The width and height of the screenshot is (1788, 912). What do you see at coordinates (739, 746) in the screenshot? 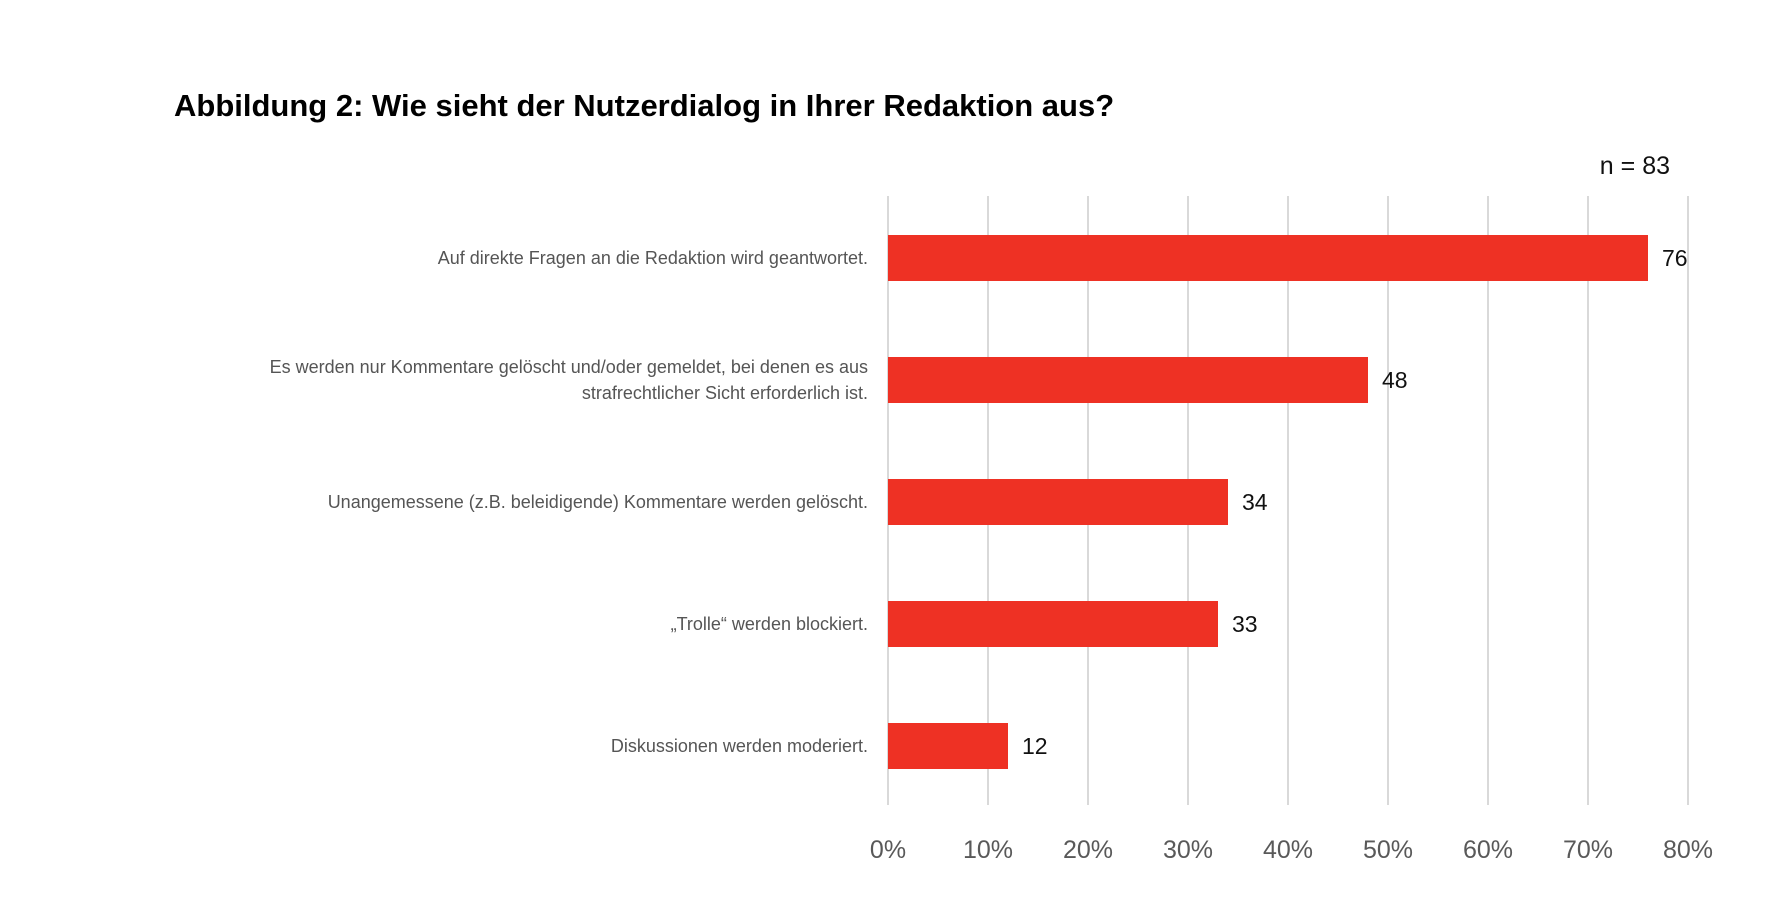
I see `category-label-5: Diskussionen werden moderiert.` at bounding box center [739, 746].